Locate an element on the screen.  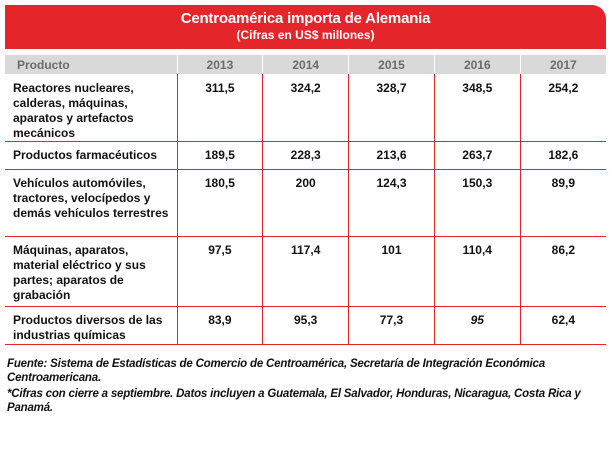
value-cell-2016: 348,5 is located at coordinates (477, 108).